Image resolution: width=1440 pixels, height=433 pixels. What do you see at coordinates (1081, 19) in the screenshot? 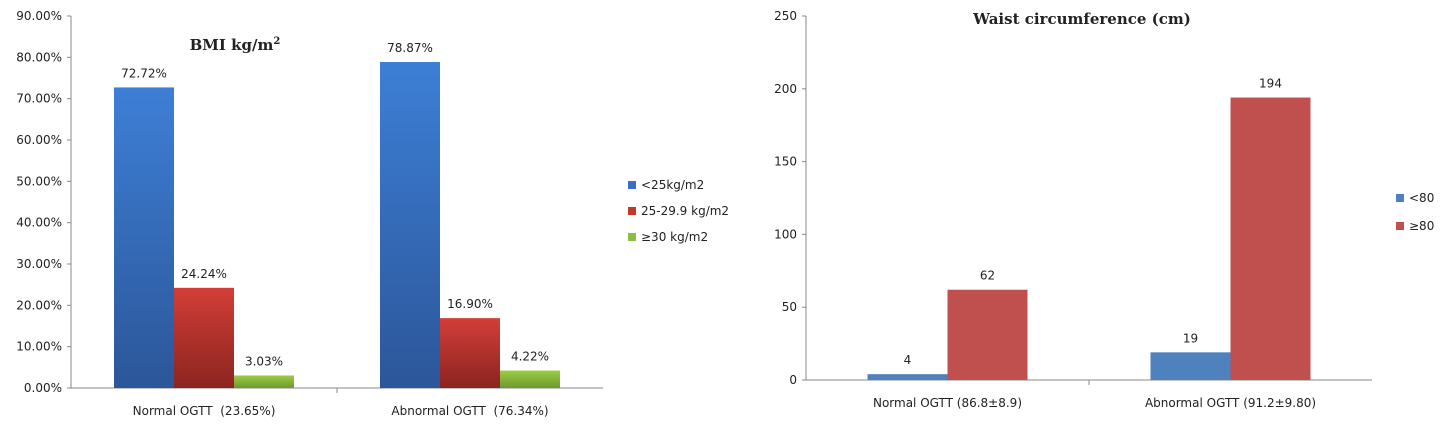
I see `waist-chart-title: Waist circumference (cm)` at bounding box center [1081, 19].